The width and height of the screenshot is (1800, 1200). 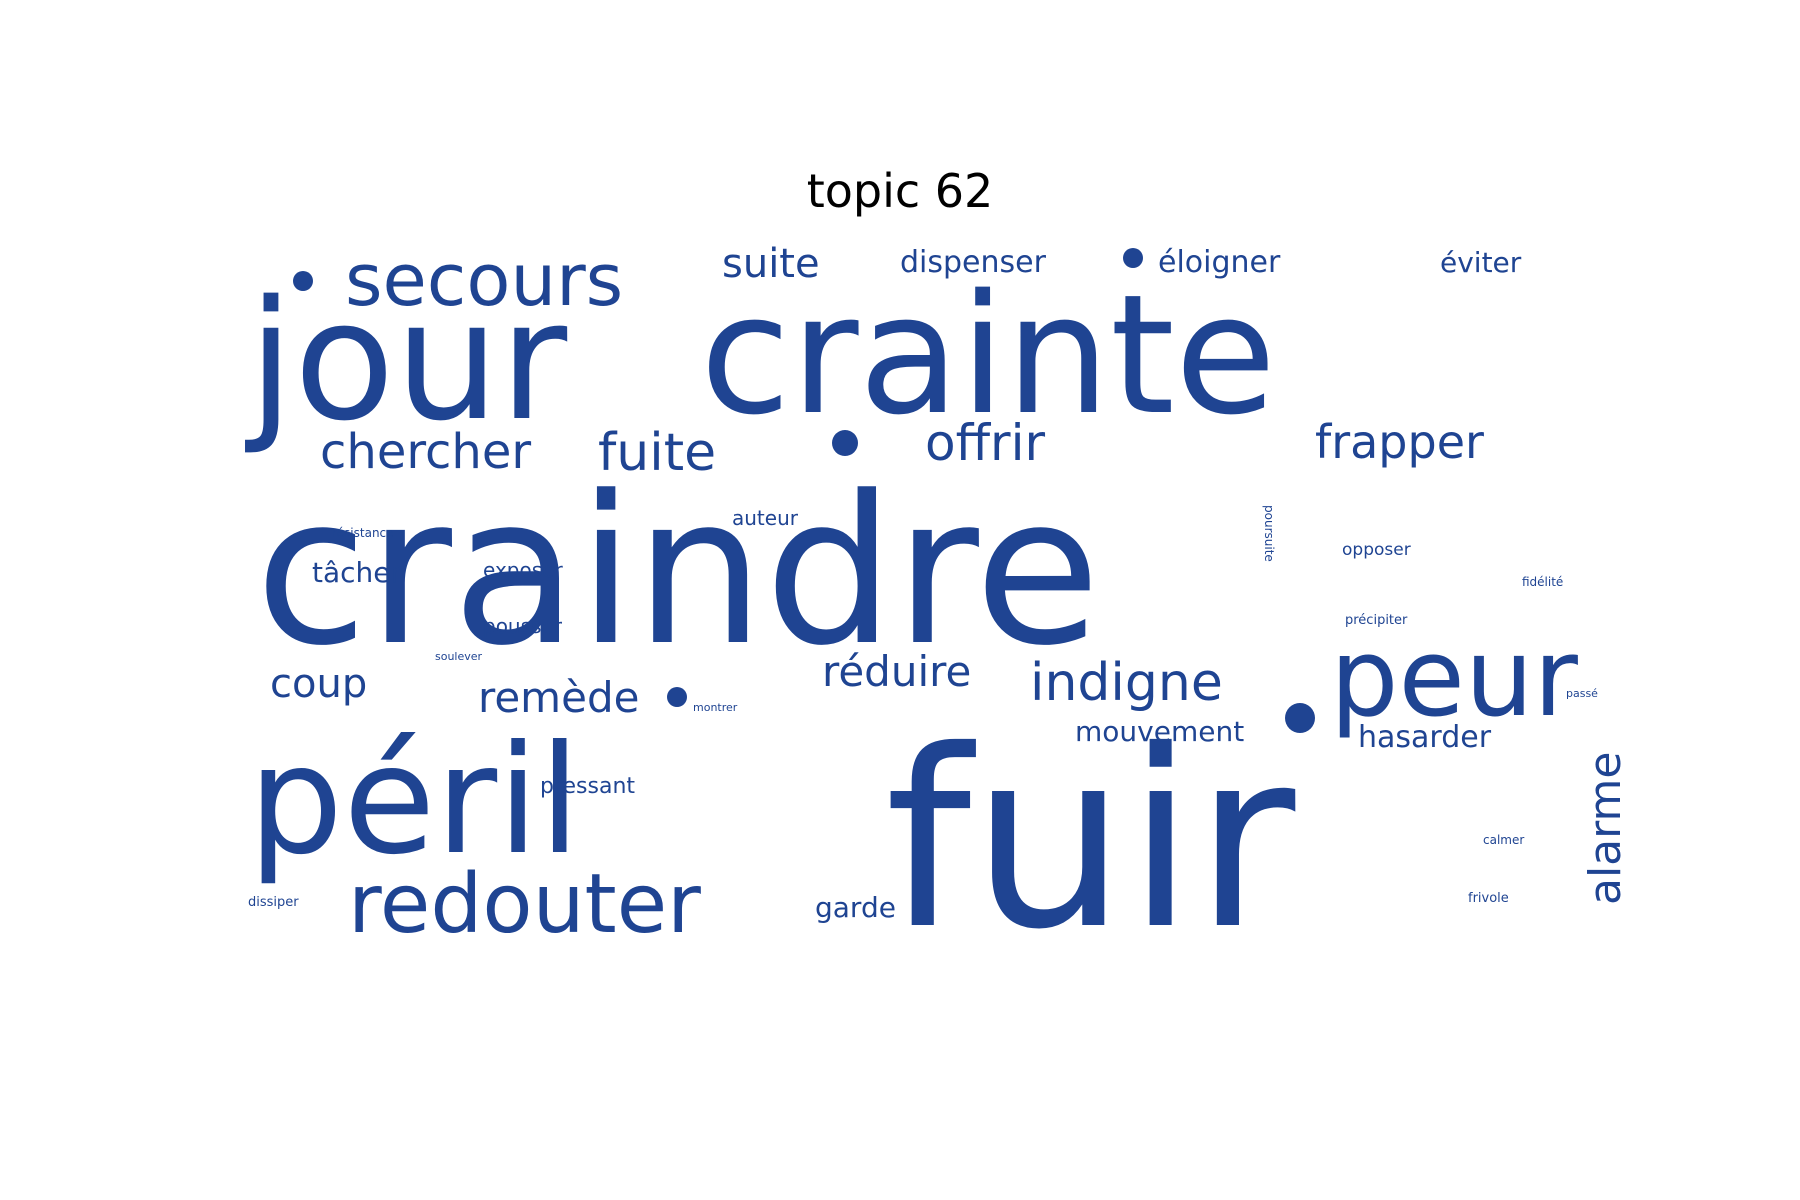 What do you see at coordinates (988, 355) in the screenshot?
I see `word-3: crainte` at bounding box center [988, 355].